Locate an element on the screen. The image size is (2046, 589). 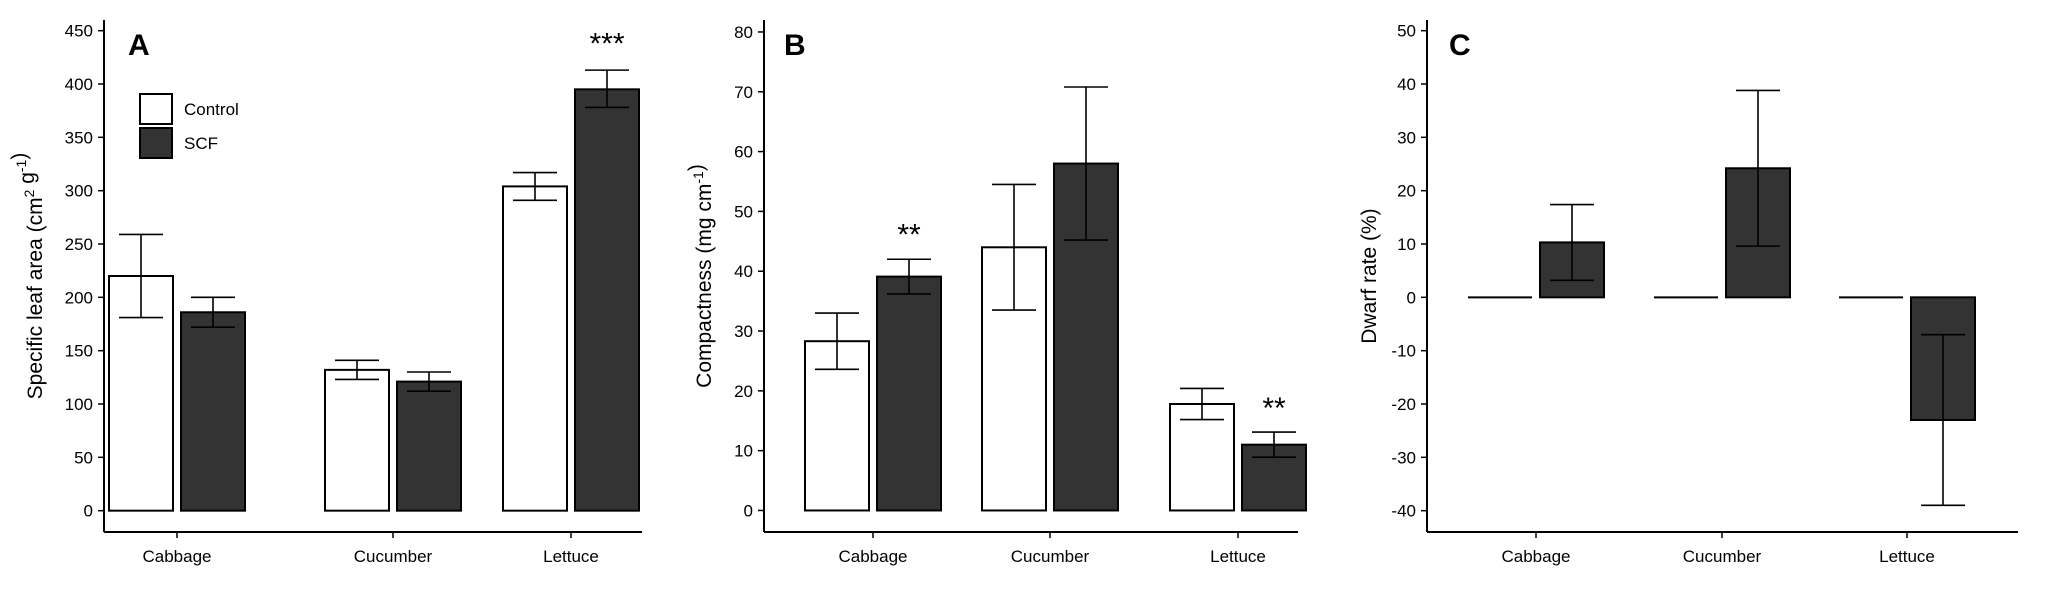
y-axis-title-part: Dwarf rate (%) is located at coordinates (1369, 275).